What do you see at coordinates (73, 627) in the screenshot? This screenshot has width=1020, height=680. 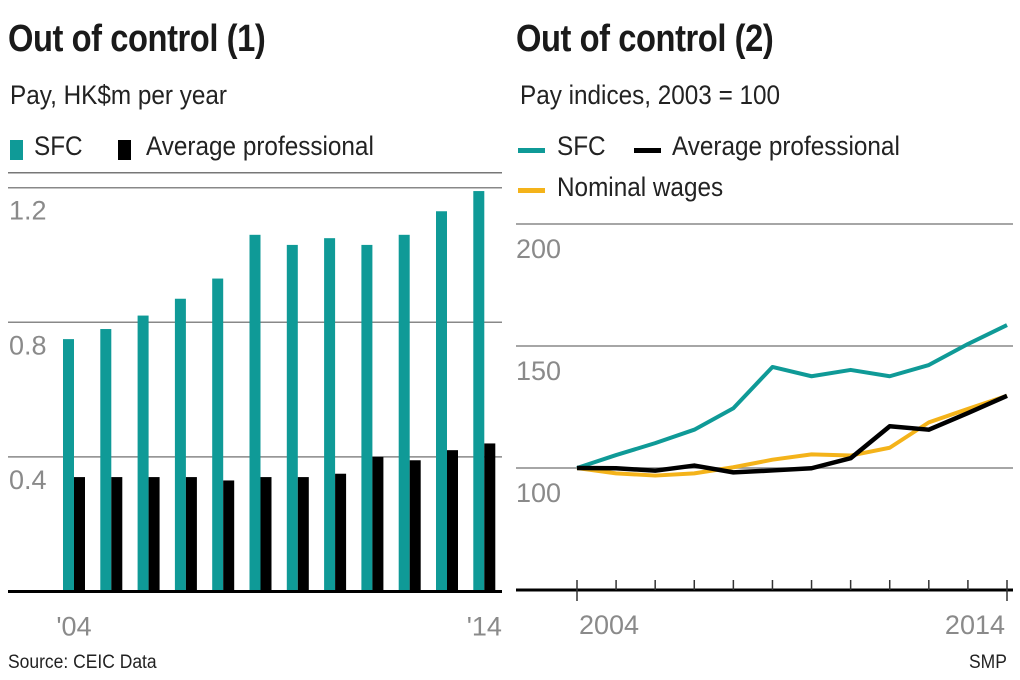 I see `x-tick-label: '04` at bounding box center [73, 627].